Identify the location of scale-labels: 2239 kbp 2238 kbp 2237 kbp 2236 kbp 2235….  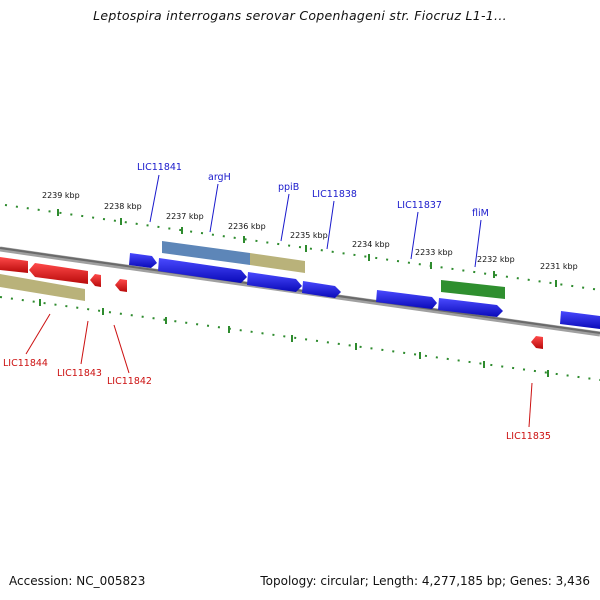
(310, 231).